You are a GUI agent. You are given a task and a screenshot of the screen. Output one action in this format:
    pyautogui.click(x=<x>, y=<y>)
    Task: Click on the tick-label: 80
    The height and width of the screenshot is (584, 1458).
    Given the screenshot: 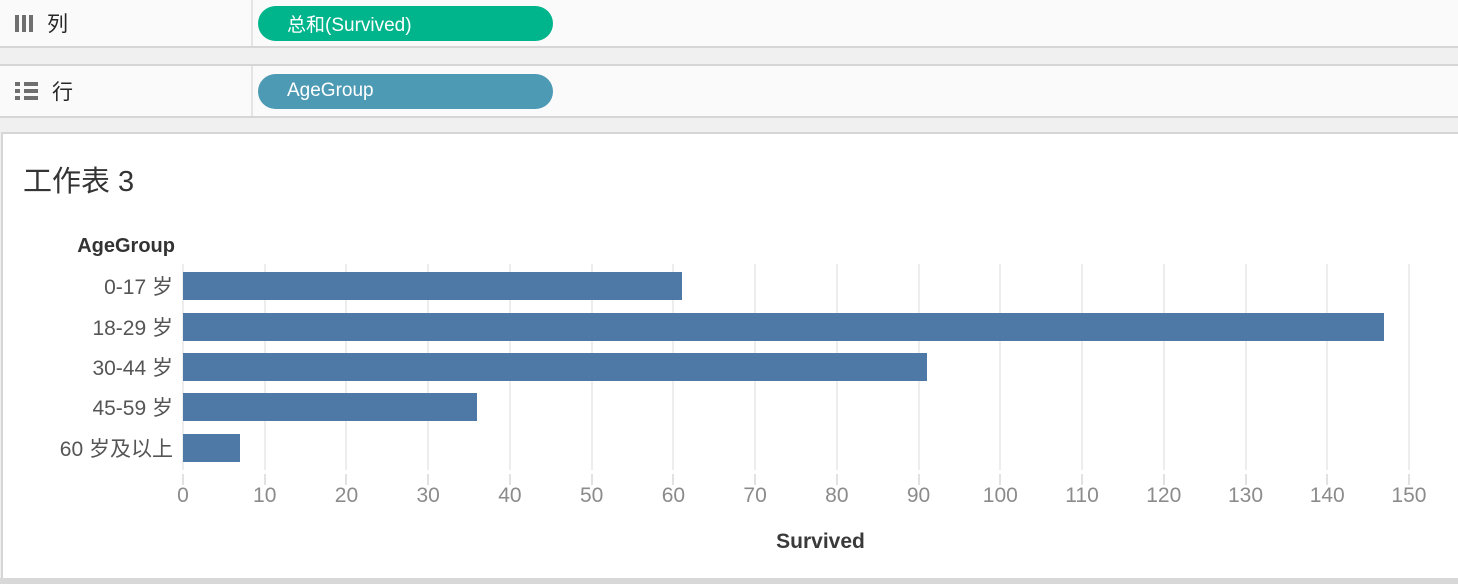 What is the action you would take?
    pyautogui.click(x=837, y=495)
    